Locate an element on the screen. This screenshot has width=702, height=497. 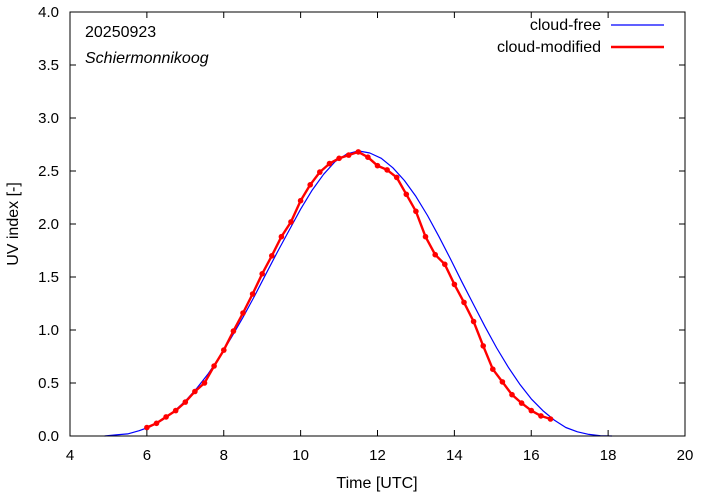
y-axis-title: UV index [-] is located at coordinates (13, 224).